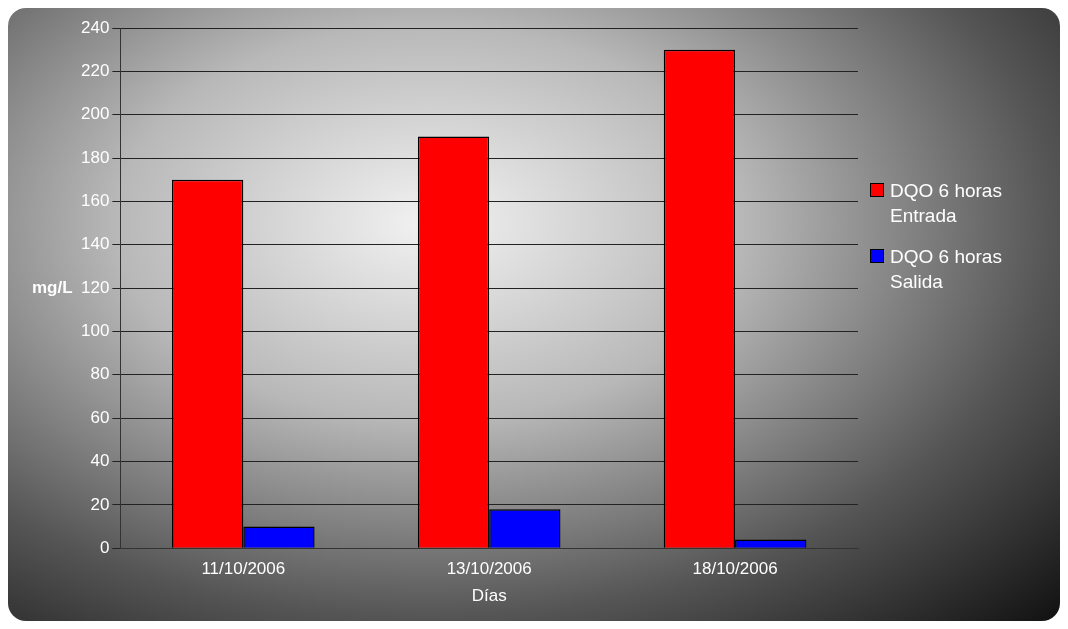 Image resolution: width=1068 pixels, height=629 pixels. Describe the element at coordinates (100, 417) in the screenshot. I see `y-tick-label: 60` at that location.